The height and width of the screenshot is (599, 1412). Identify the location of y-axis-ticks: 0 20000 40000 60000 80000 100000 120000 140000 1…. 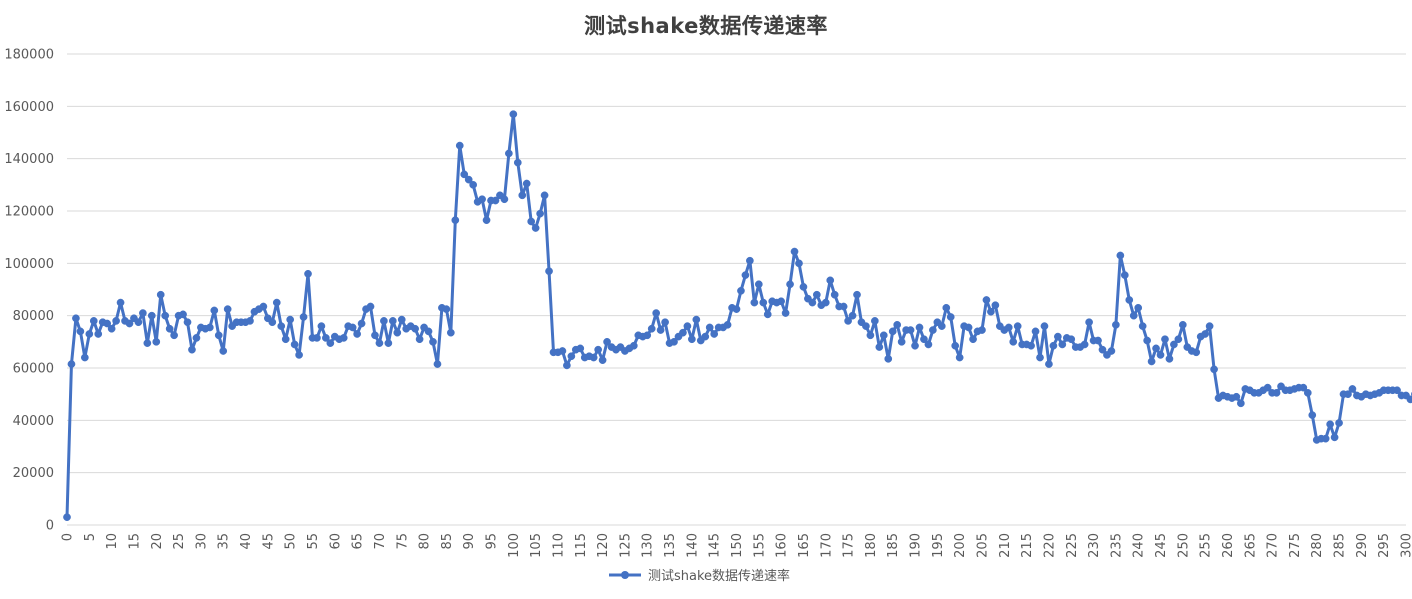
(29, 291).